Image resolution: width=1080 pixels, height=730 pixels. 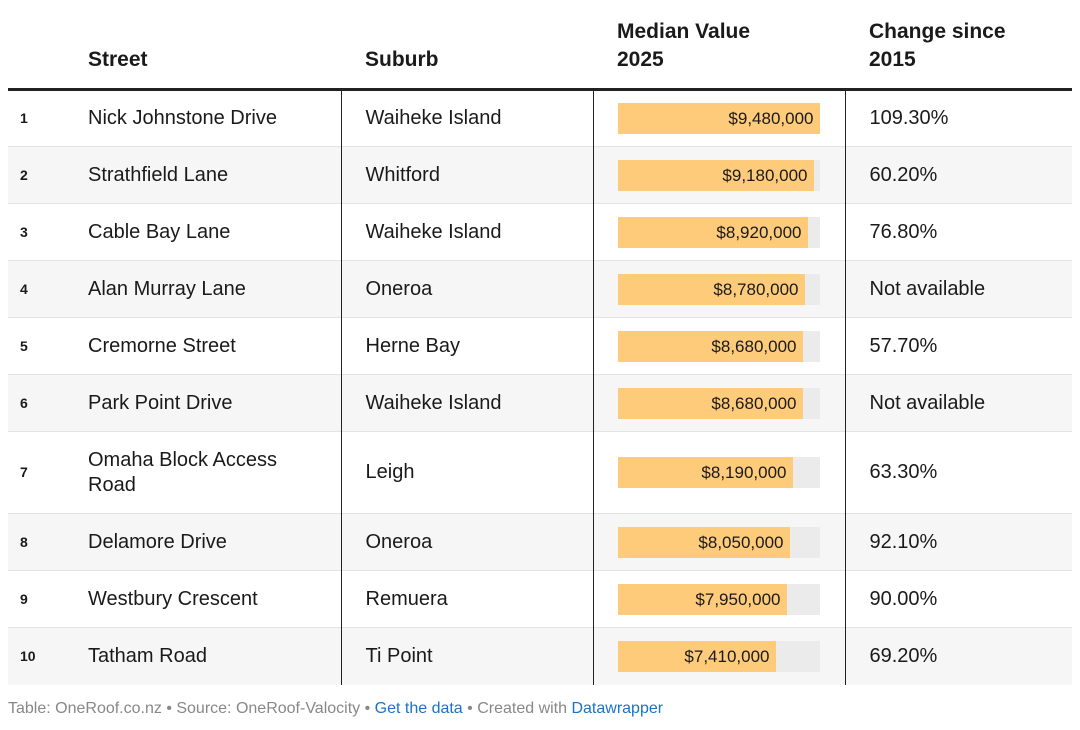 What do you see at coordinates (958, 232) in the screenshot?
I see `change-cell: 76.80%` at bounding box center [958, 232].